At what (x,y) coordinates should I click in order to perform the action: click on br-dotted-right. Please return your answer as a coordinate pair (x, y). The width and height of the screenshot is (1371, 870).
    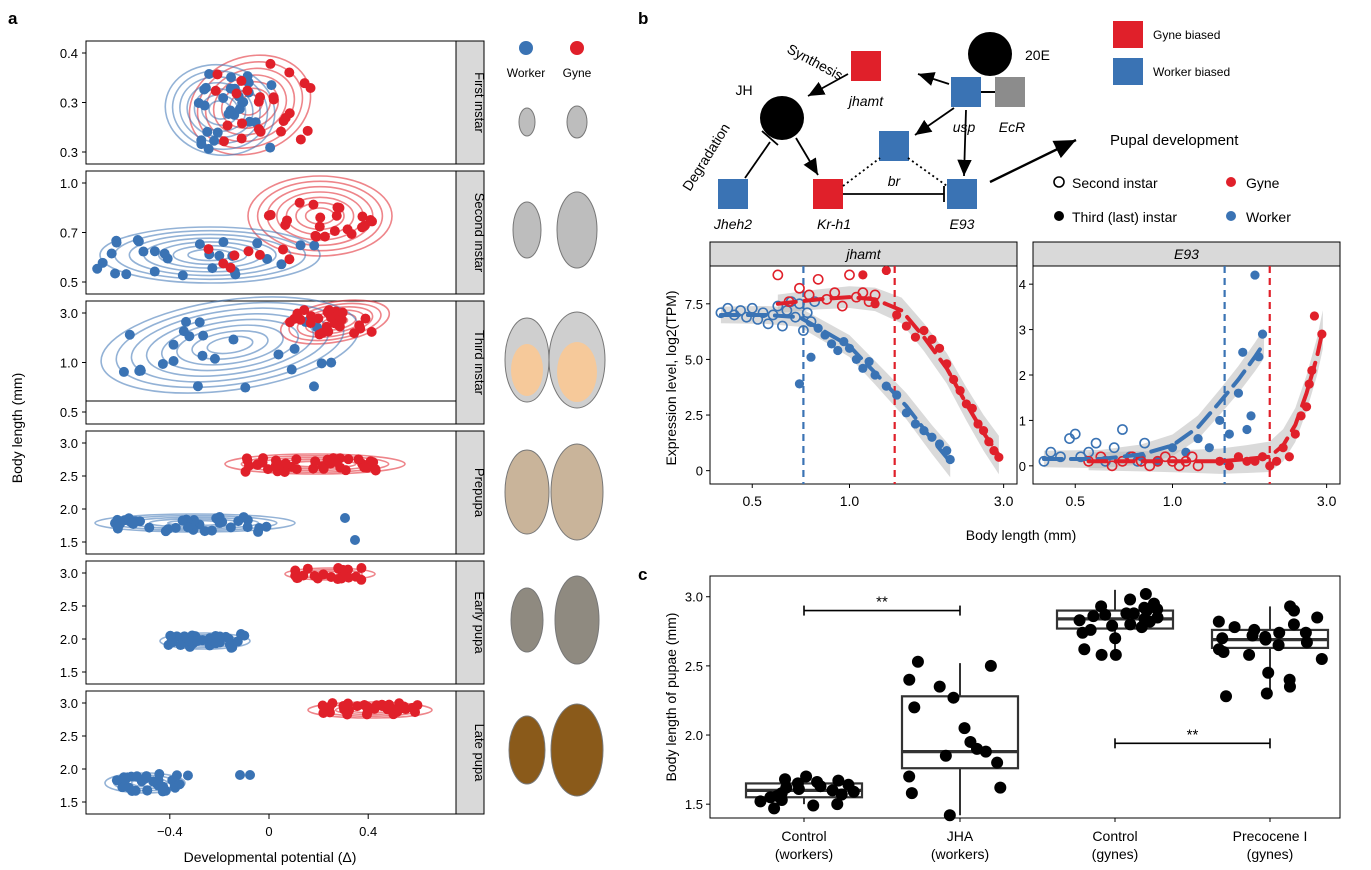
    Looking at the image, I should click on (927, 172).